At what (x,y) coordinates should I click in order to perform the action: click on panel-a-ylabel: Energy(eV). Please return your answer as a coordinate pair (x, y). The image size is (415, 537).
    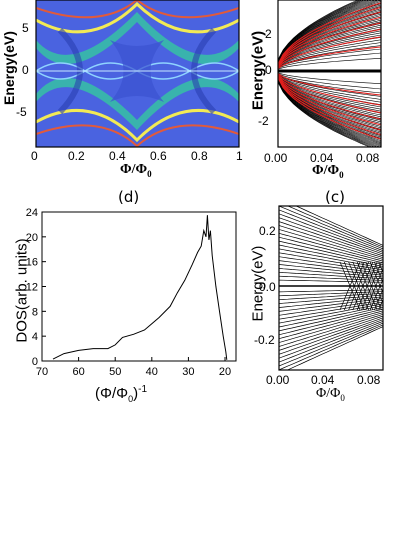
    Looking at the image, I should click on (9, 68).